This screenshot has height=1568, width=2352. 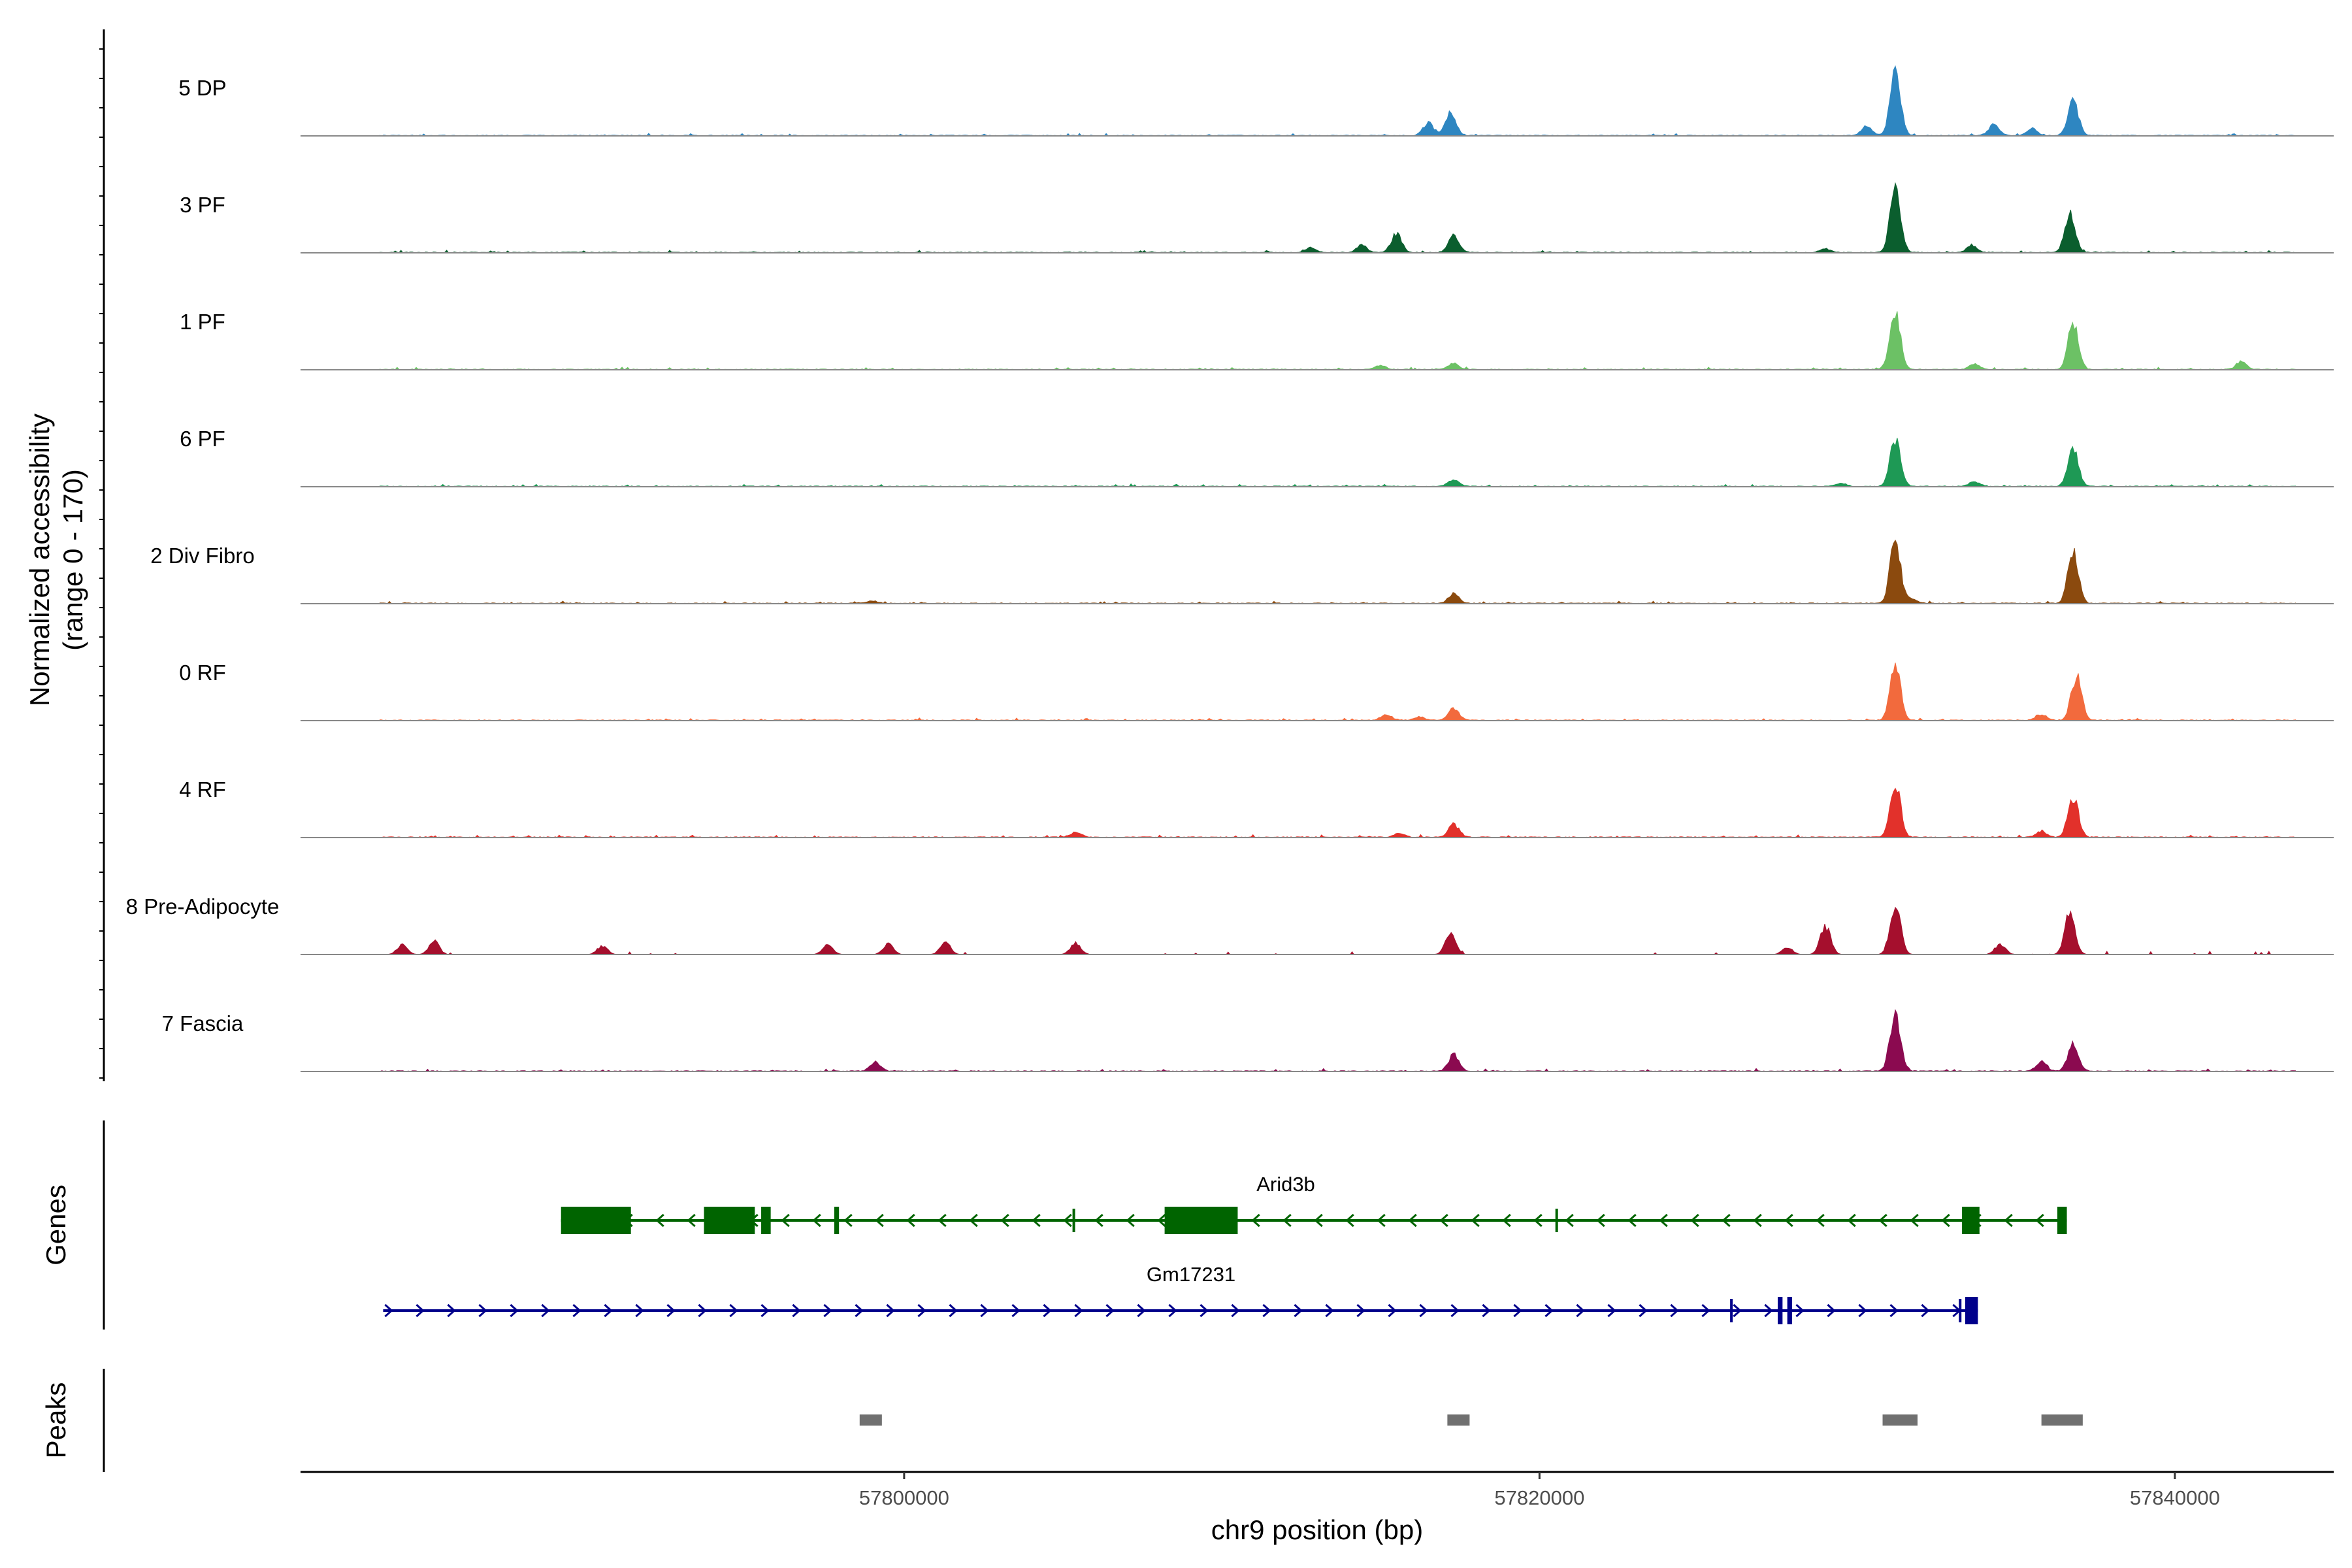 What do you see at coordinates (1317, 1529) in the screenshot?
I see `x-axis-title: chr9 position (bp)` at bounding box center [1317, 1529].